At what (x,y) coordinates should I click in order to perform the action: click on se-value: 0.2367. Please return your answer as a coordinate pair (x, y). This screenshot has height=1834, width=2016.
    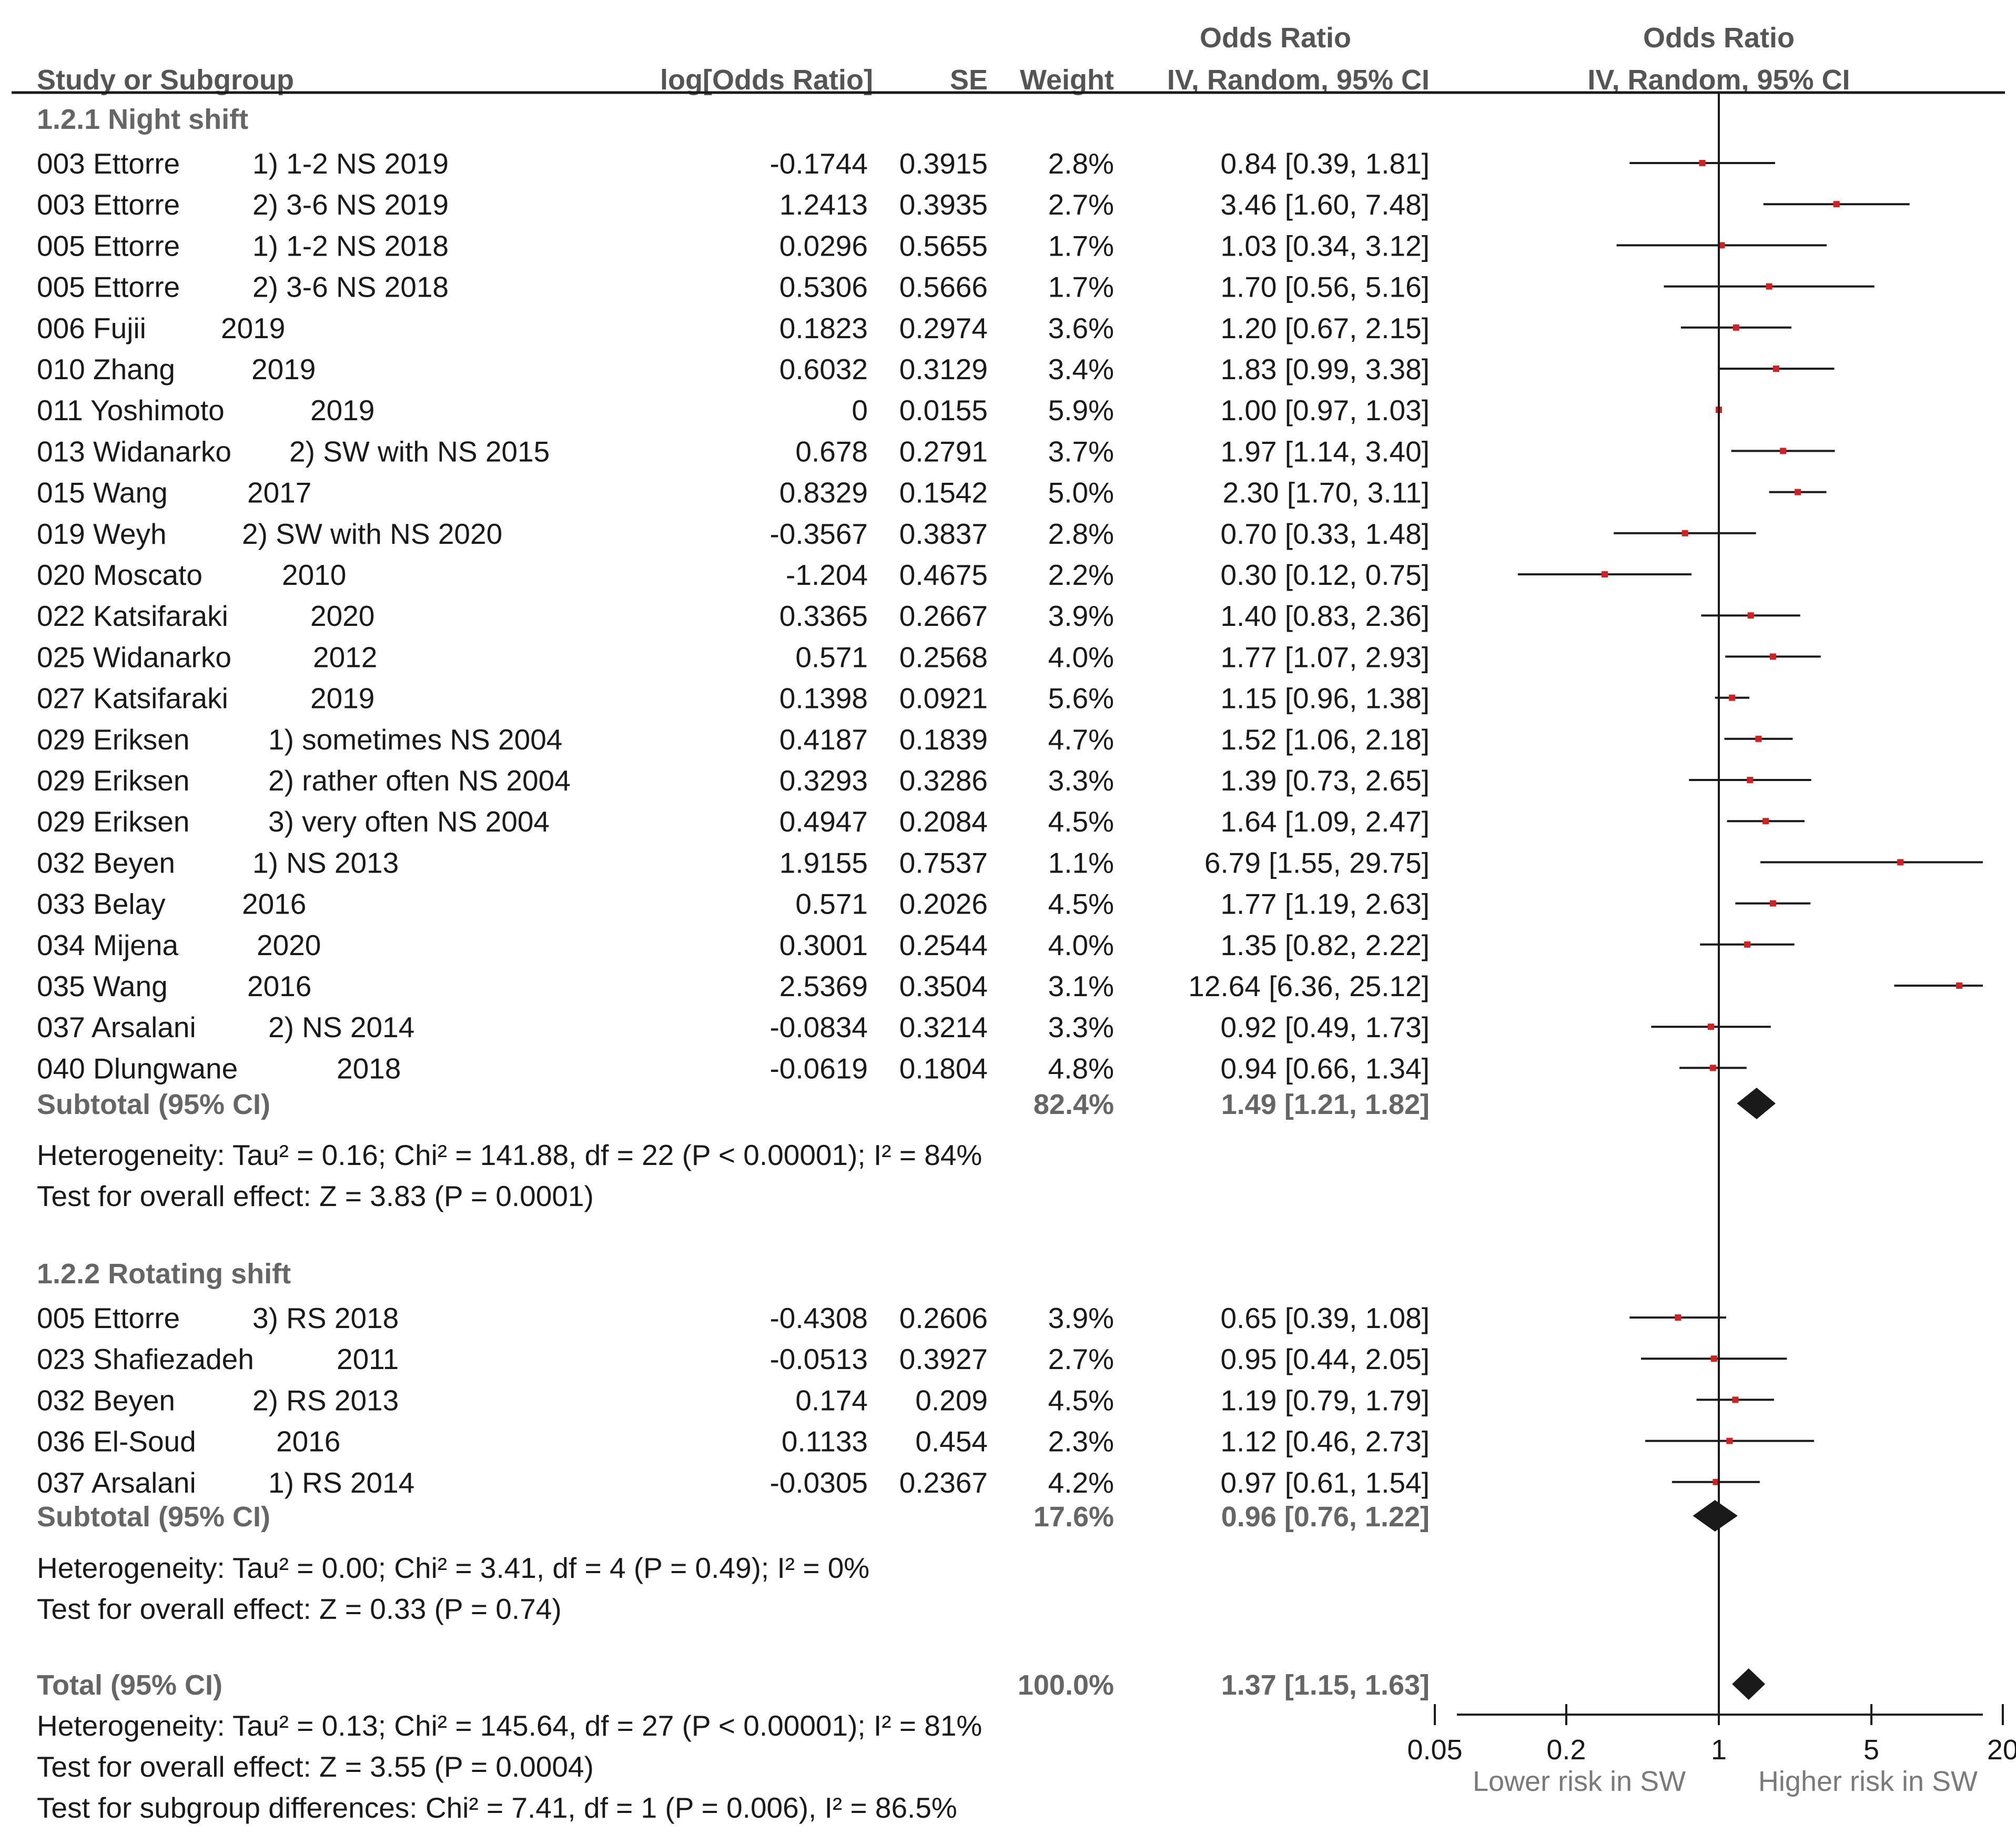
    Looking at the image, I should click on (944, 1482).